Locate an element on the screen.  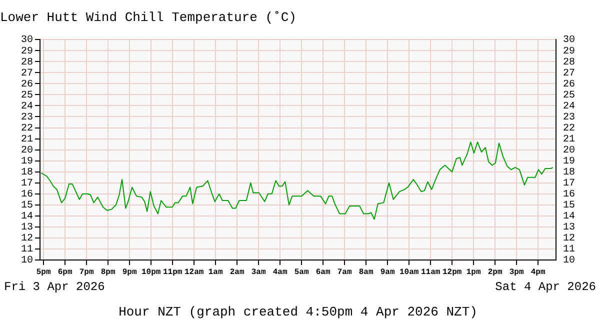
x-tick-label: 11am is located at coordinates (430, 272).